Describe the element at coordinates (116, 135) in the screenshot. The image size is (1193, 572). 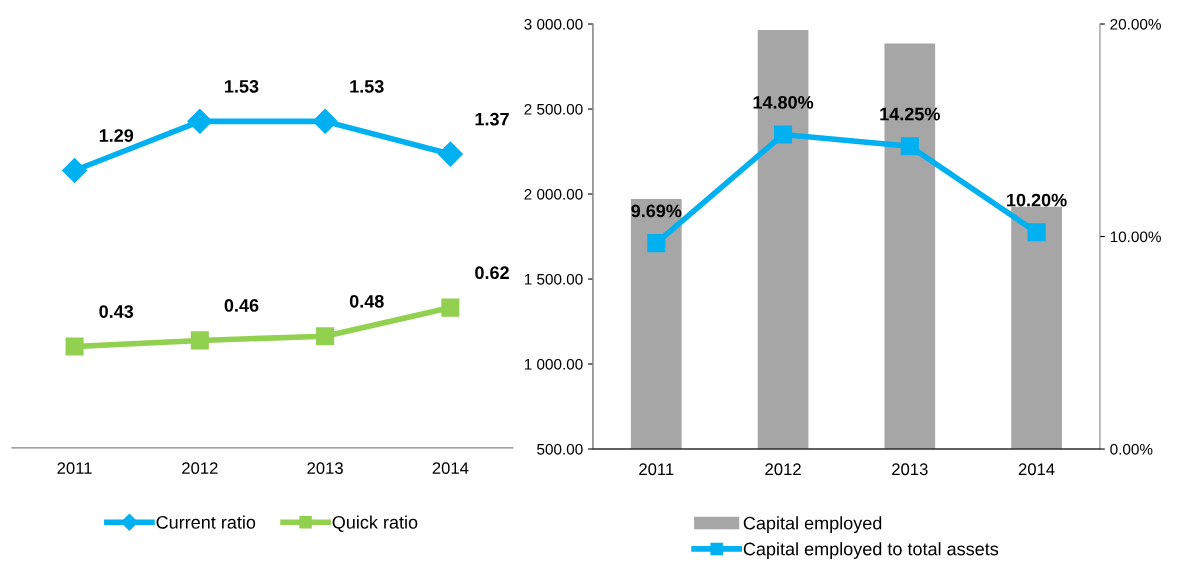
I see `data-label: 1.29` at that location.